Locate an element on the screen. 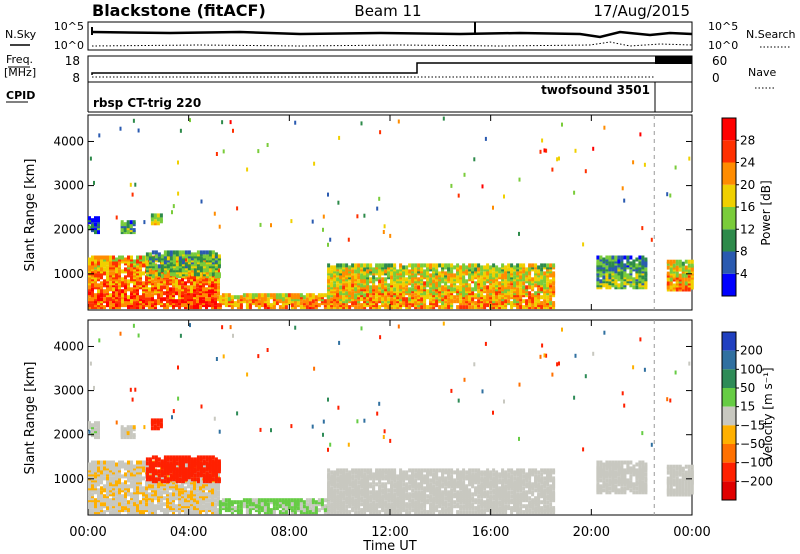  nsearch-tick-bottom: 10^0 is located at coordinates (723, 45).